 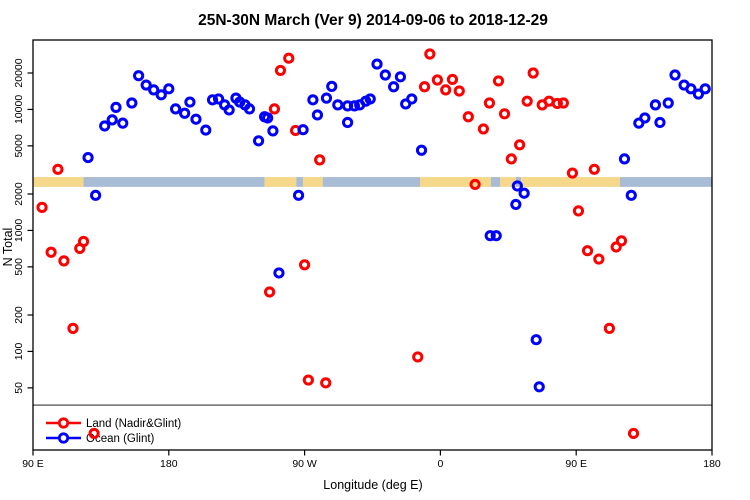 What do you see at coordinates (19, 231) in the screenshot?
I see `y-tick-label: 1000` at bounding box center [19, 231].